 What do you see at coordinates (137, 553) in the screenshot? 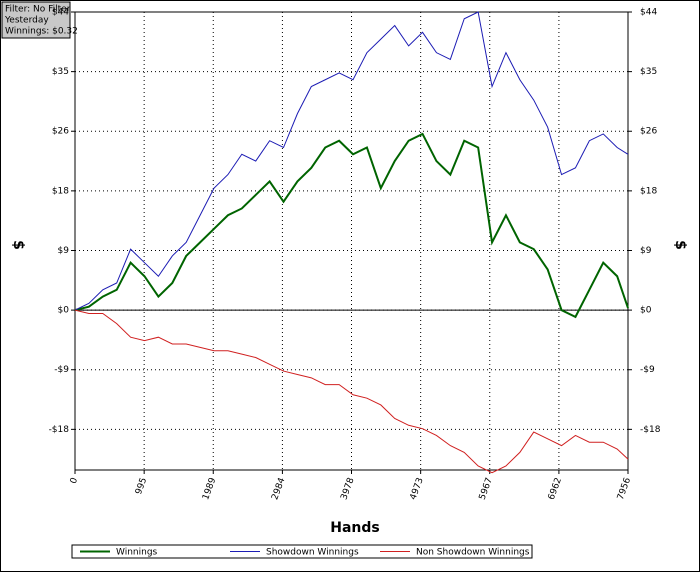
I see `legend-label: Winnings` at bounding box center [137, 553].